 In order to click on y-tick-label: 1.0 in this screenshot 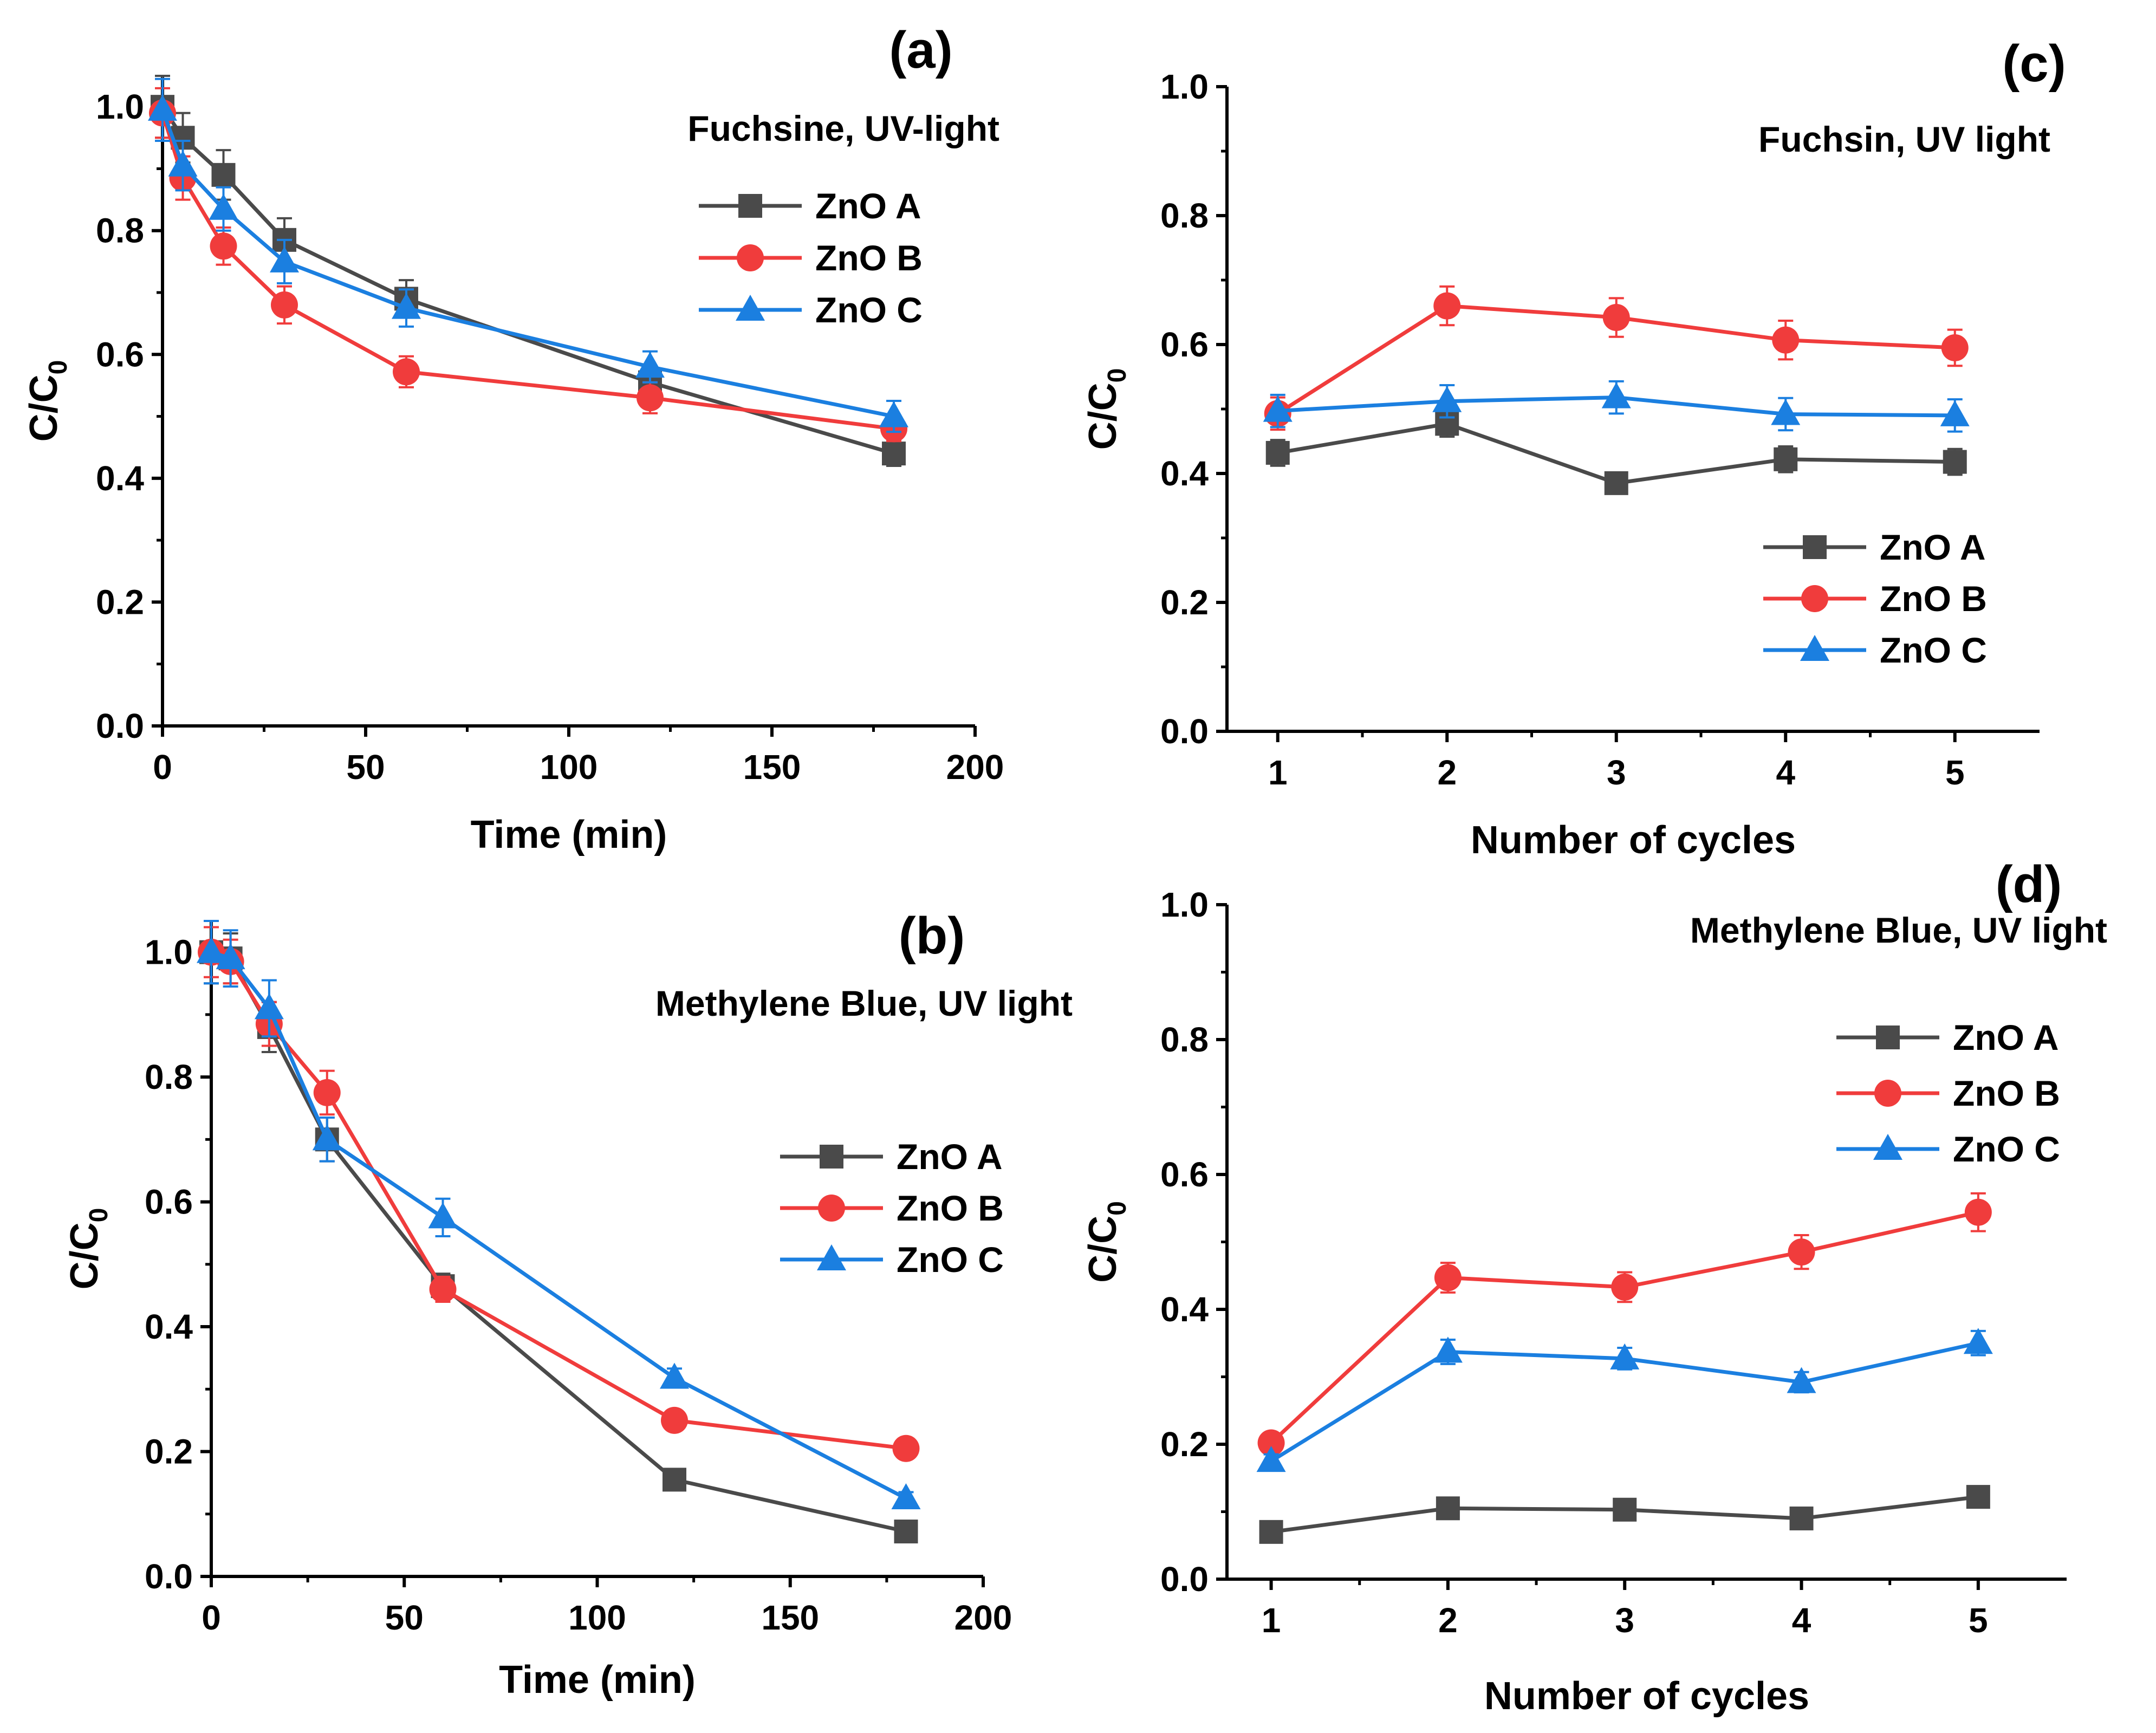, I will do `click(1185, 86)`.